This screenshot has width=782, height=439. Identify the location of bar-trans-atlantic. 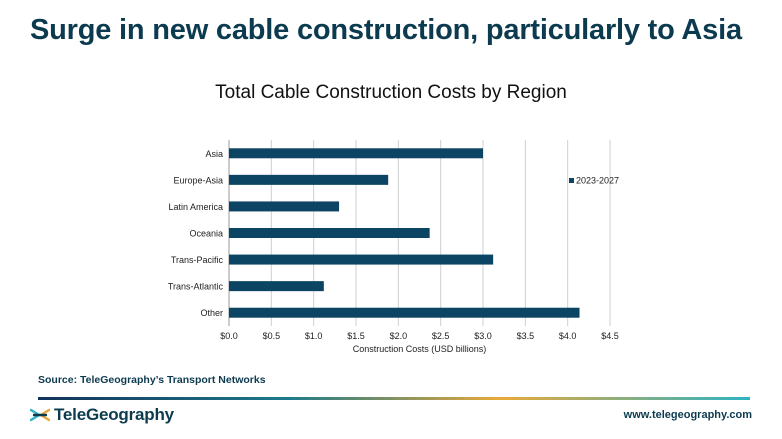
(276, 286).